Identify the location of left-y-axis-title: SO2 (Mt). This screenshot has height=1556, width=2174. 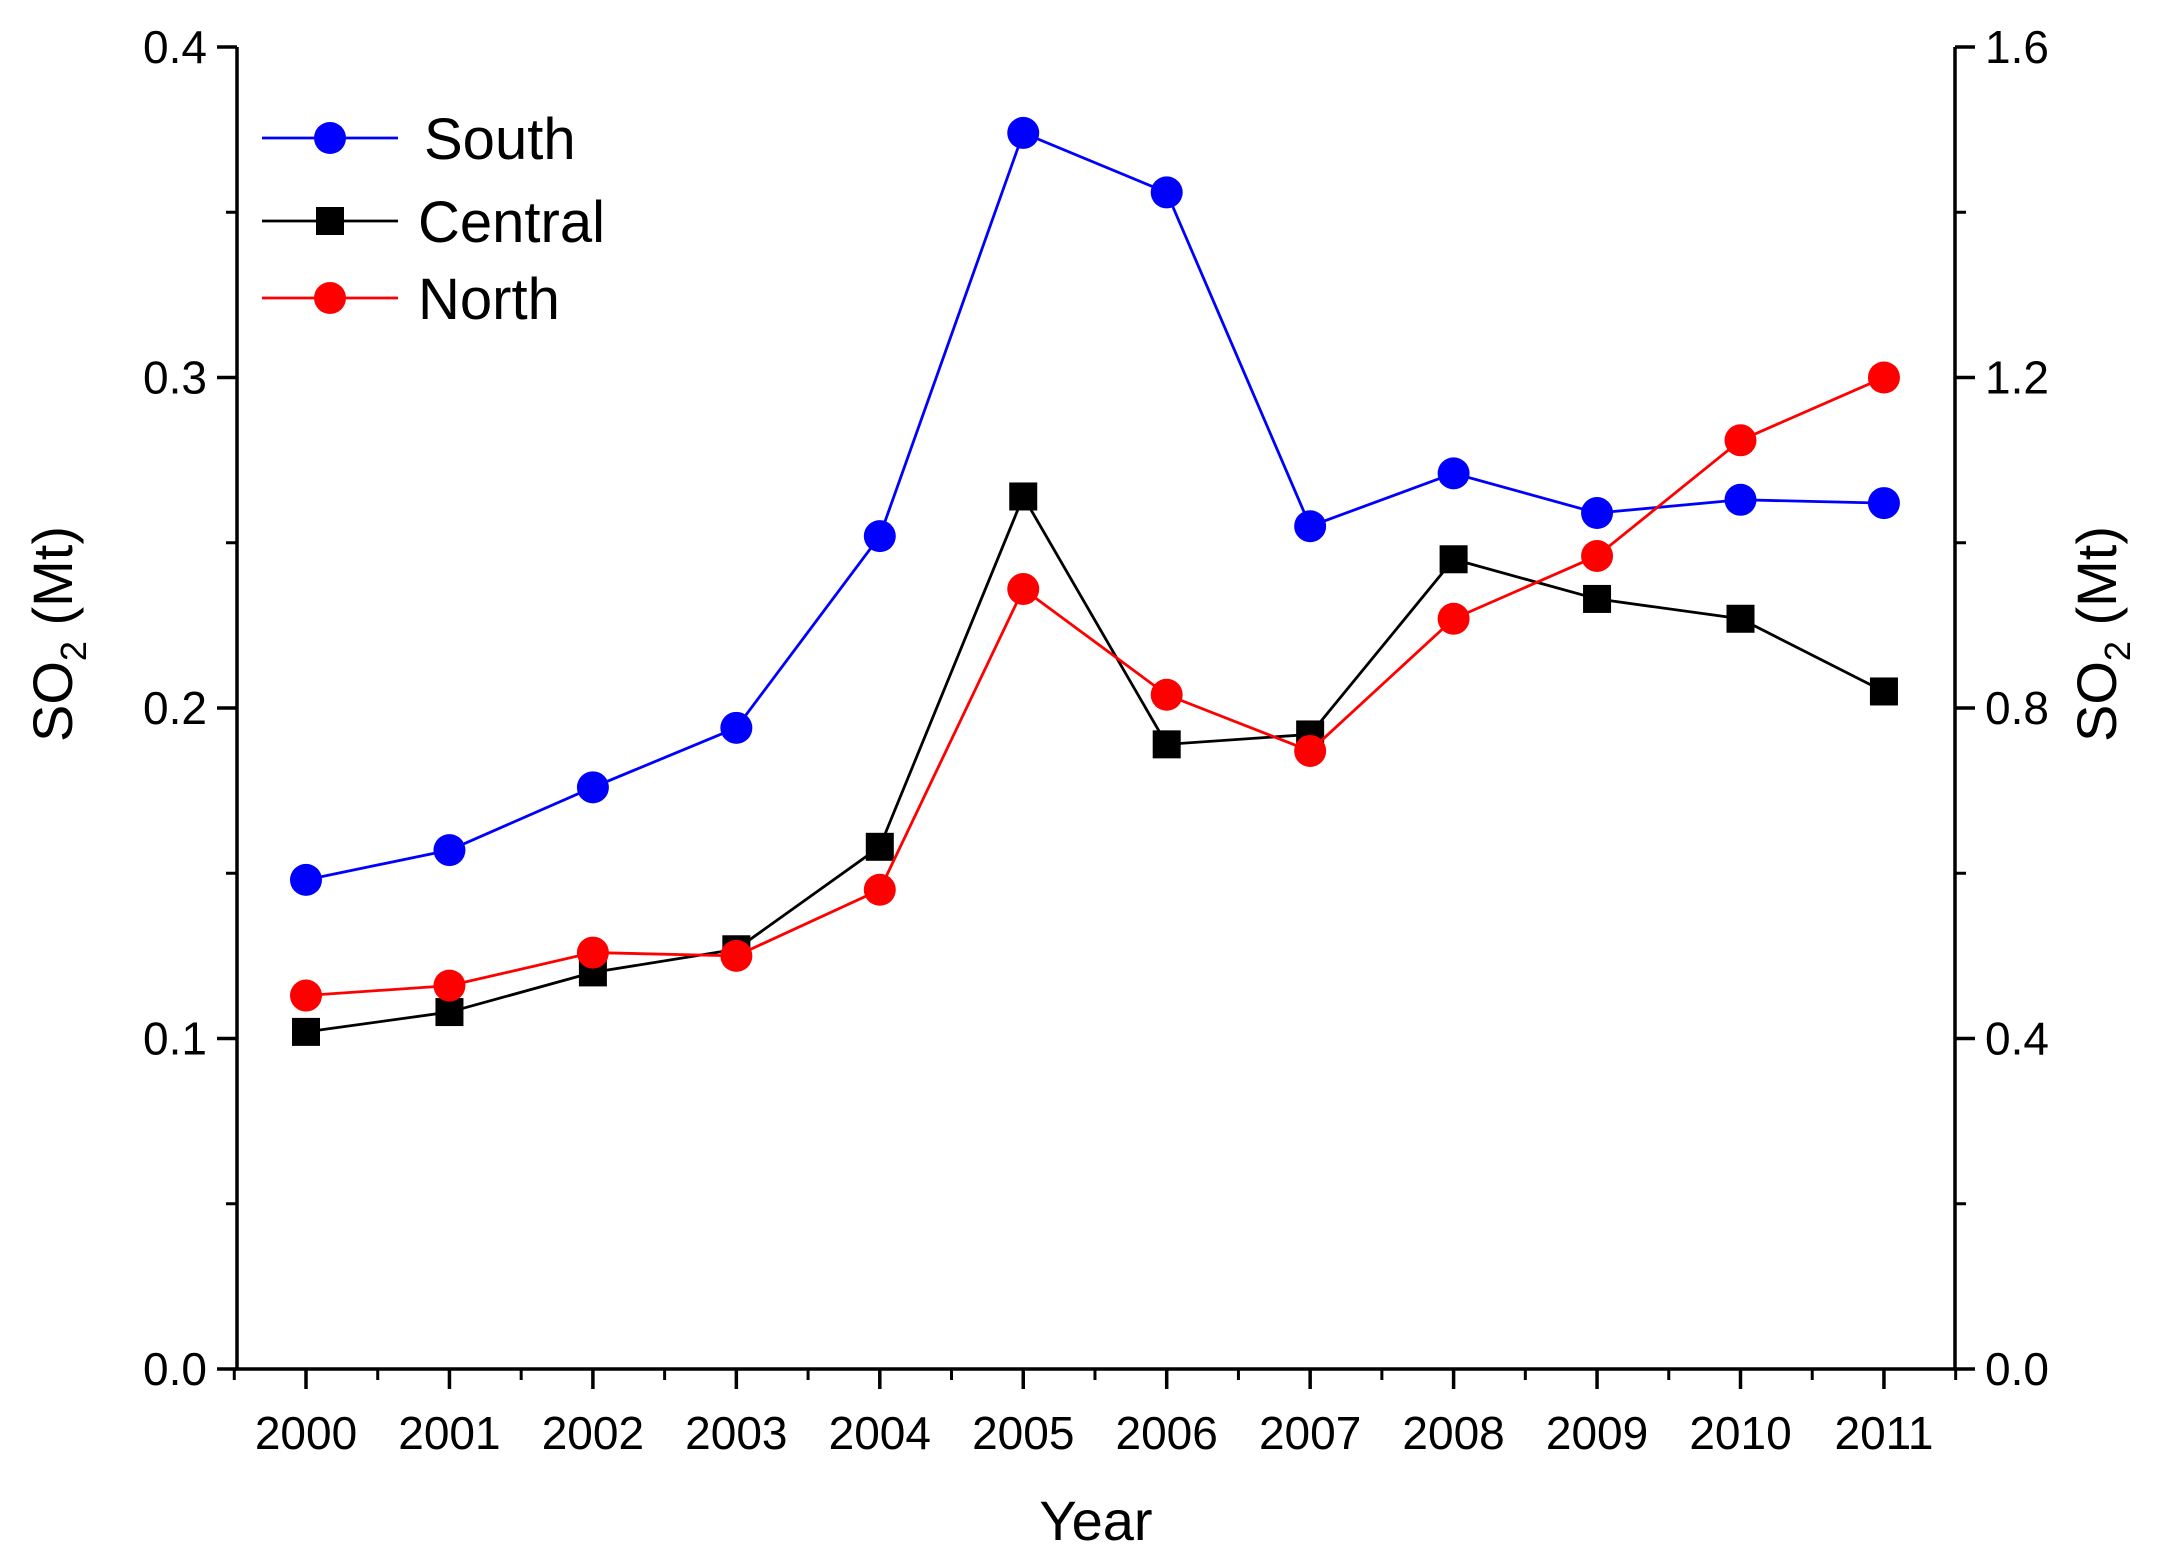
(57, 634).